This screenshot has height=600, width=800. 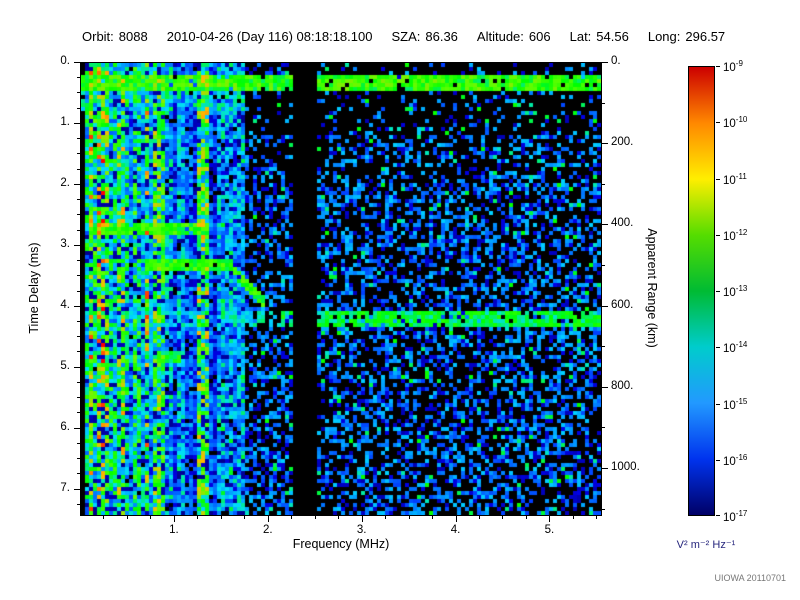 What do you see at coordinates (612, 36) in the screenshot?
I see `lat-value: 54.56` at bounding box center [612, 36].